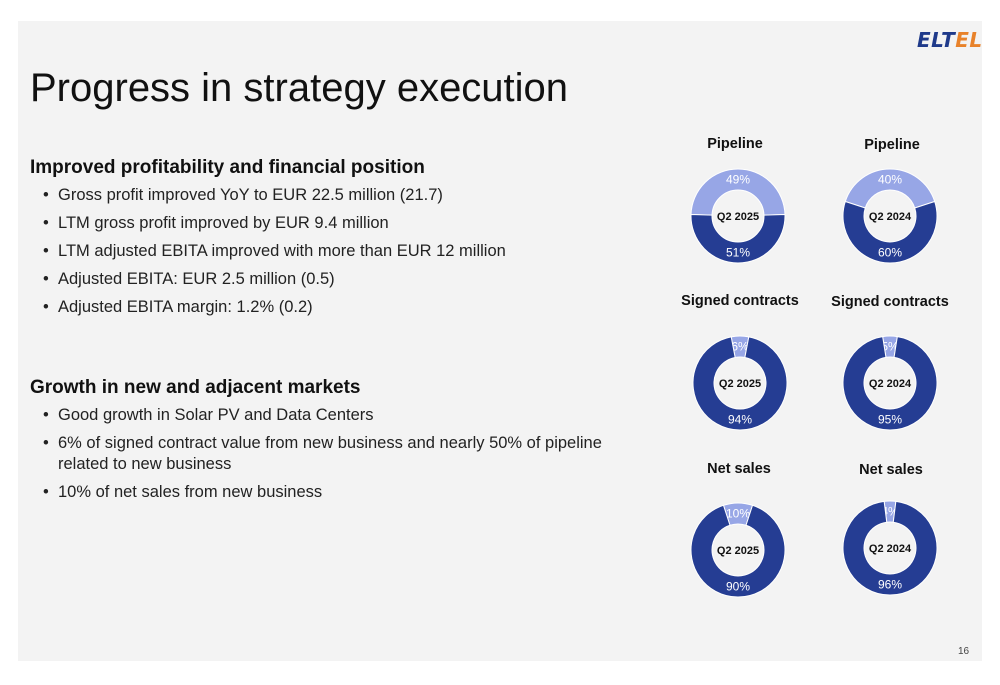 This screenshot has height=685, width=1000. I want to click on donut-pipeline-q2-2024: 40% 60% Q2 2024, so click(890, 216).